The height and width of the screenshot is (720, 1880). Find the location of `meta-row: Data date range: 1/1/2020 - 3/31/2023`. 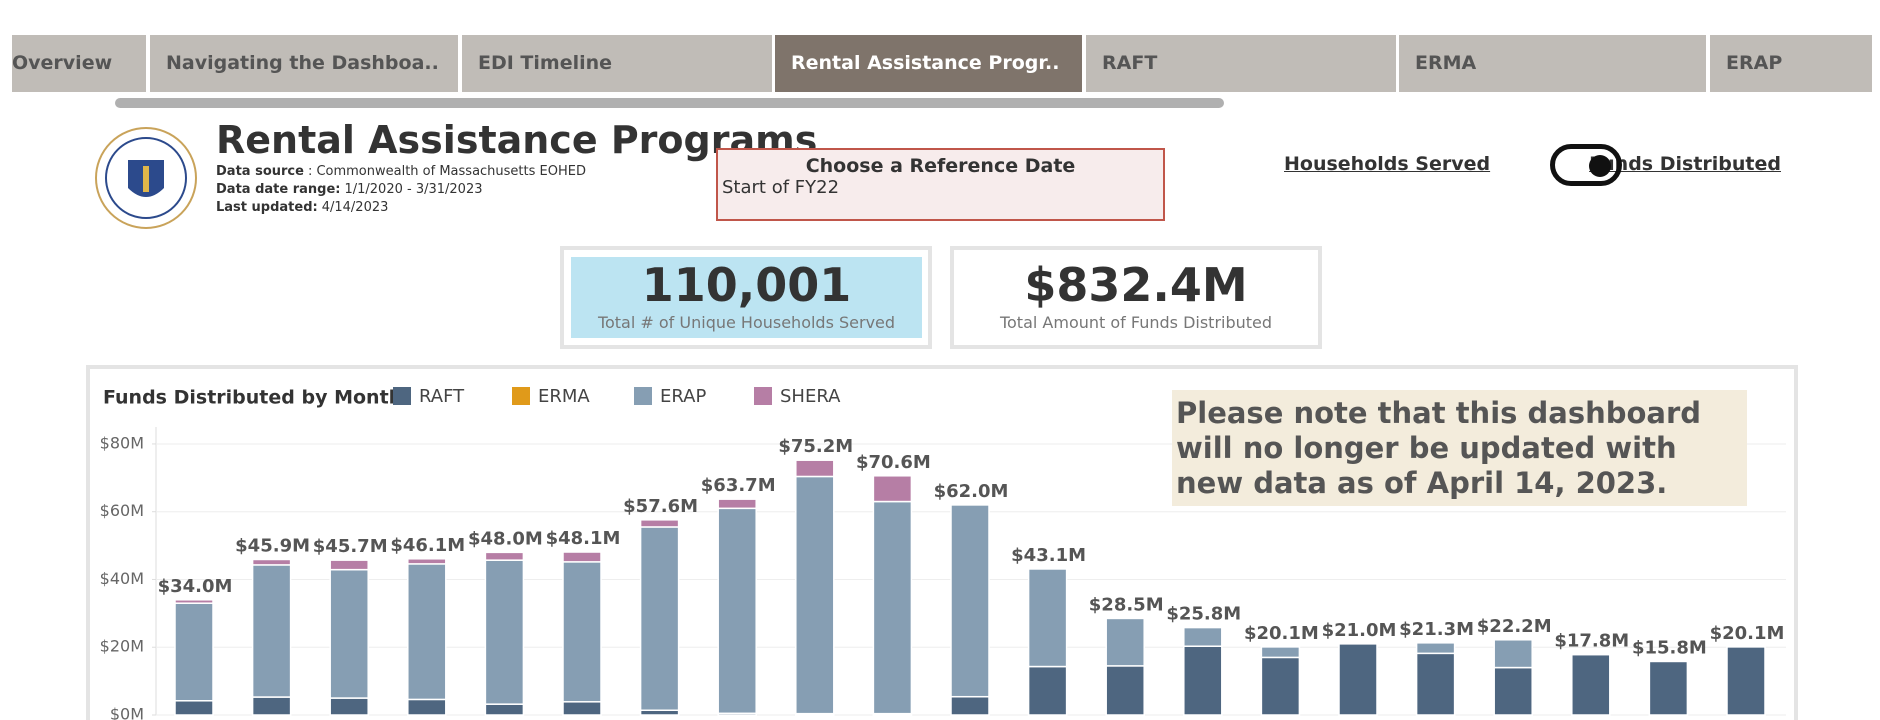

meta-row: Data date range: 1/1/2020 - 3/31/2023 is located at coordinates (401, 190).